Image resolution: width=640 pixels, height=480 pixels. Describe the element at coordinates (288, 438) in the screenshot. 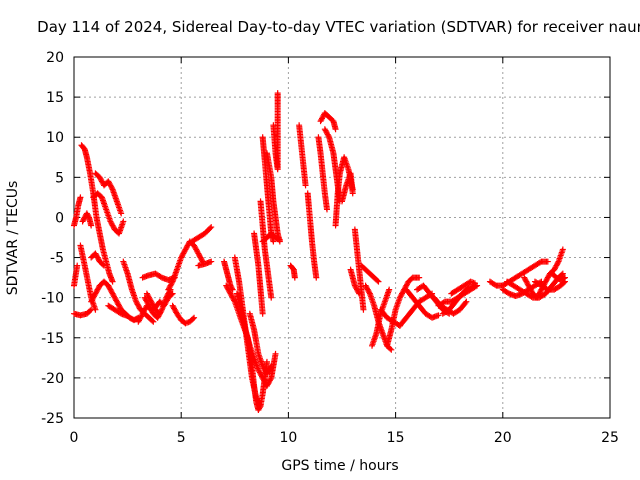

I see `x-tick-label: 10` at that location.